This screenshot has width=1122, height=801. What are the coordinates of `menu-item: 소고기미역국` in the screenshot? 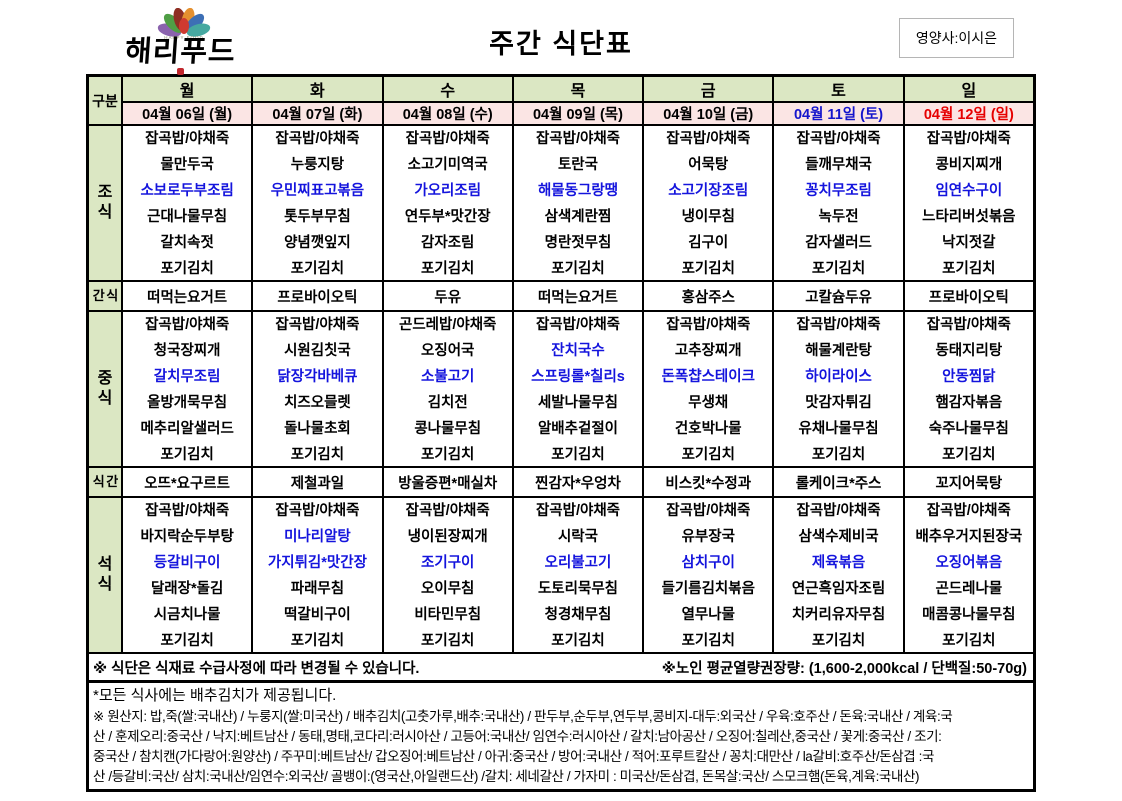 It's located at (447, 165).